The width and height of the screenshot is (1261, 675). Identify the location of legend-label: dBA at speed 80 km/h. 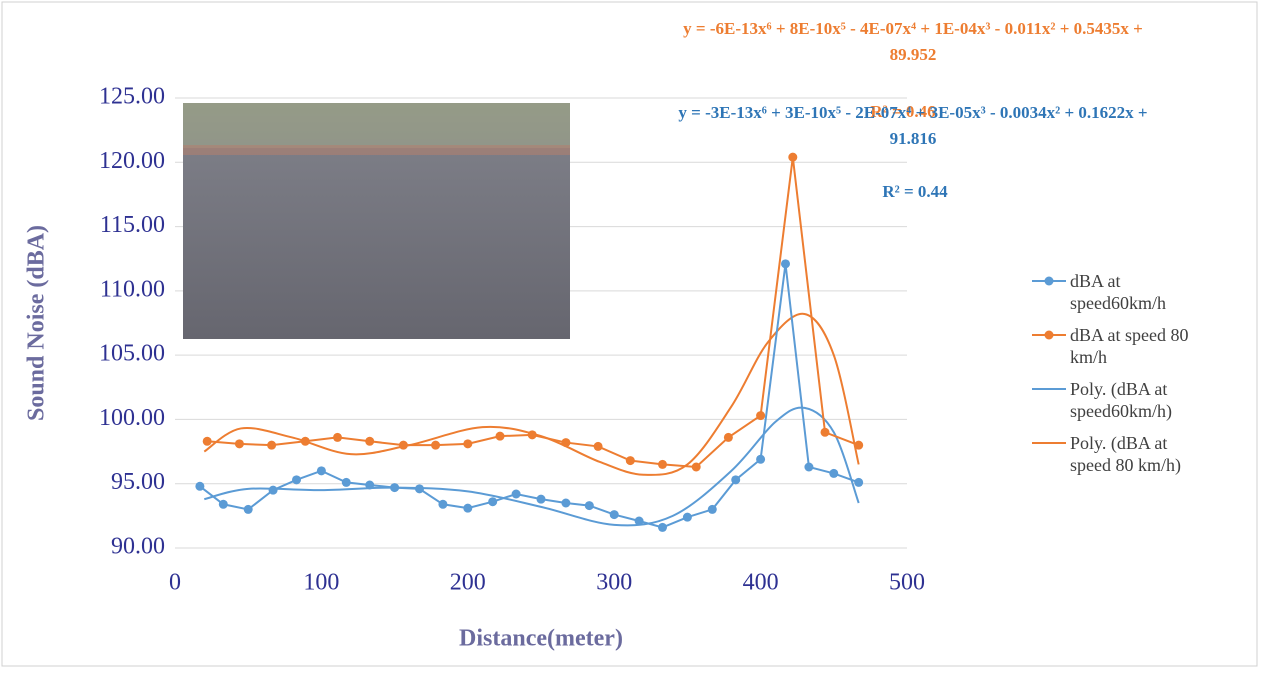
(1129, 346).